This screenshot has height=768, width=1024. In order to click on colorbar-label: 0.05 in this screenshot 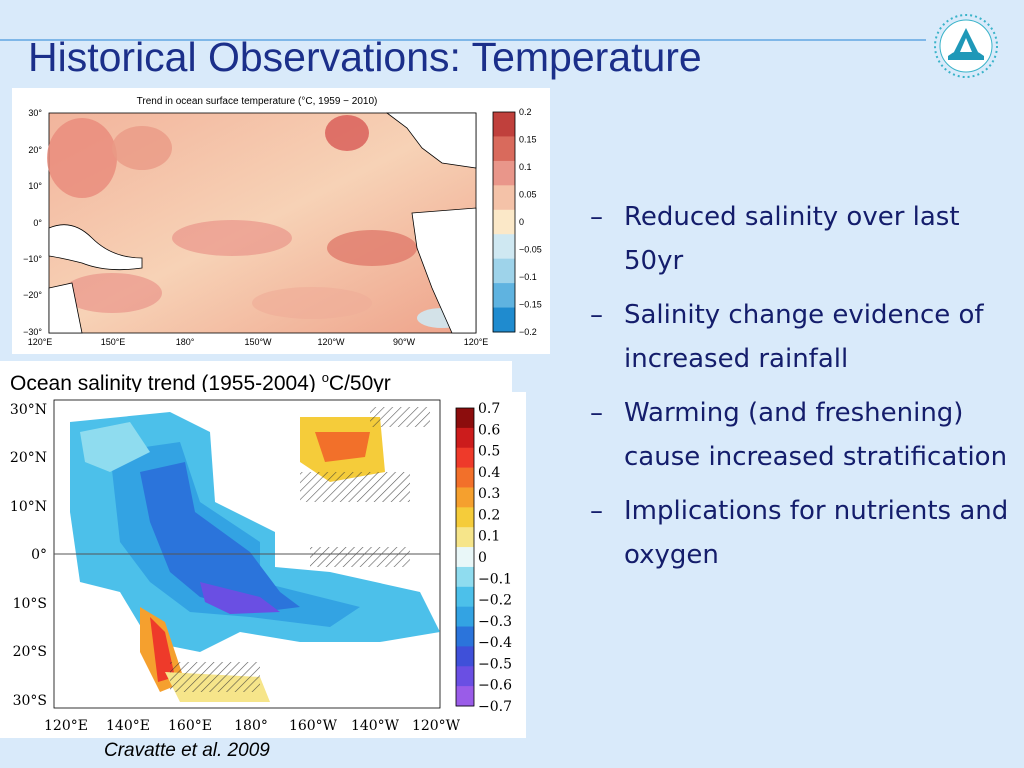, I will do `click(528, 195)`.